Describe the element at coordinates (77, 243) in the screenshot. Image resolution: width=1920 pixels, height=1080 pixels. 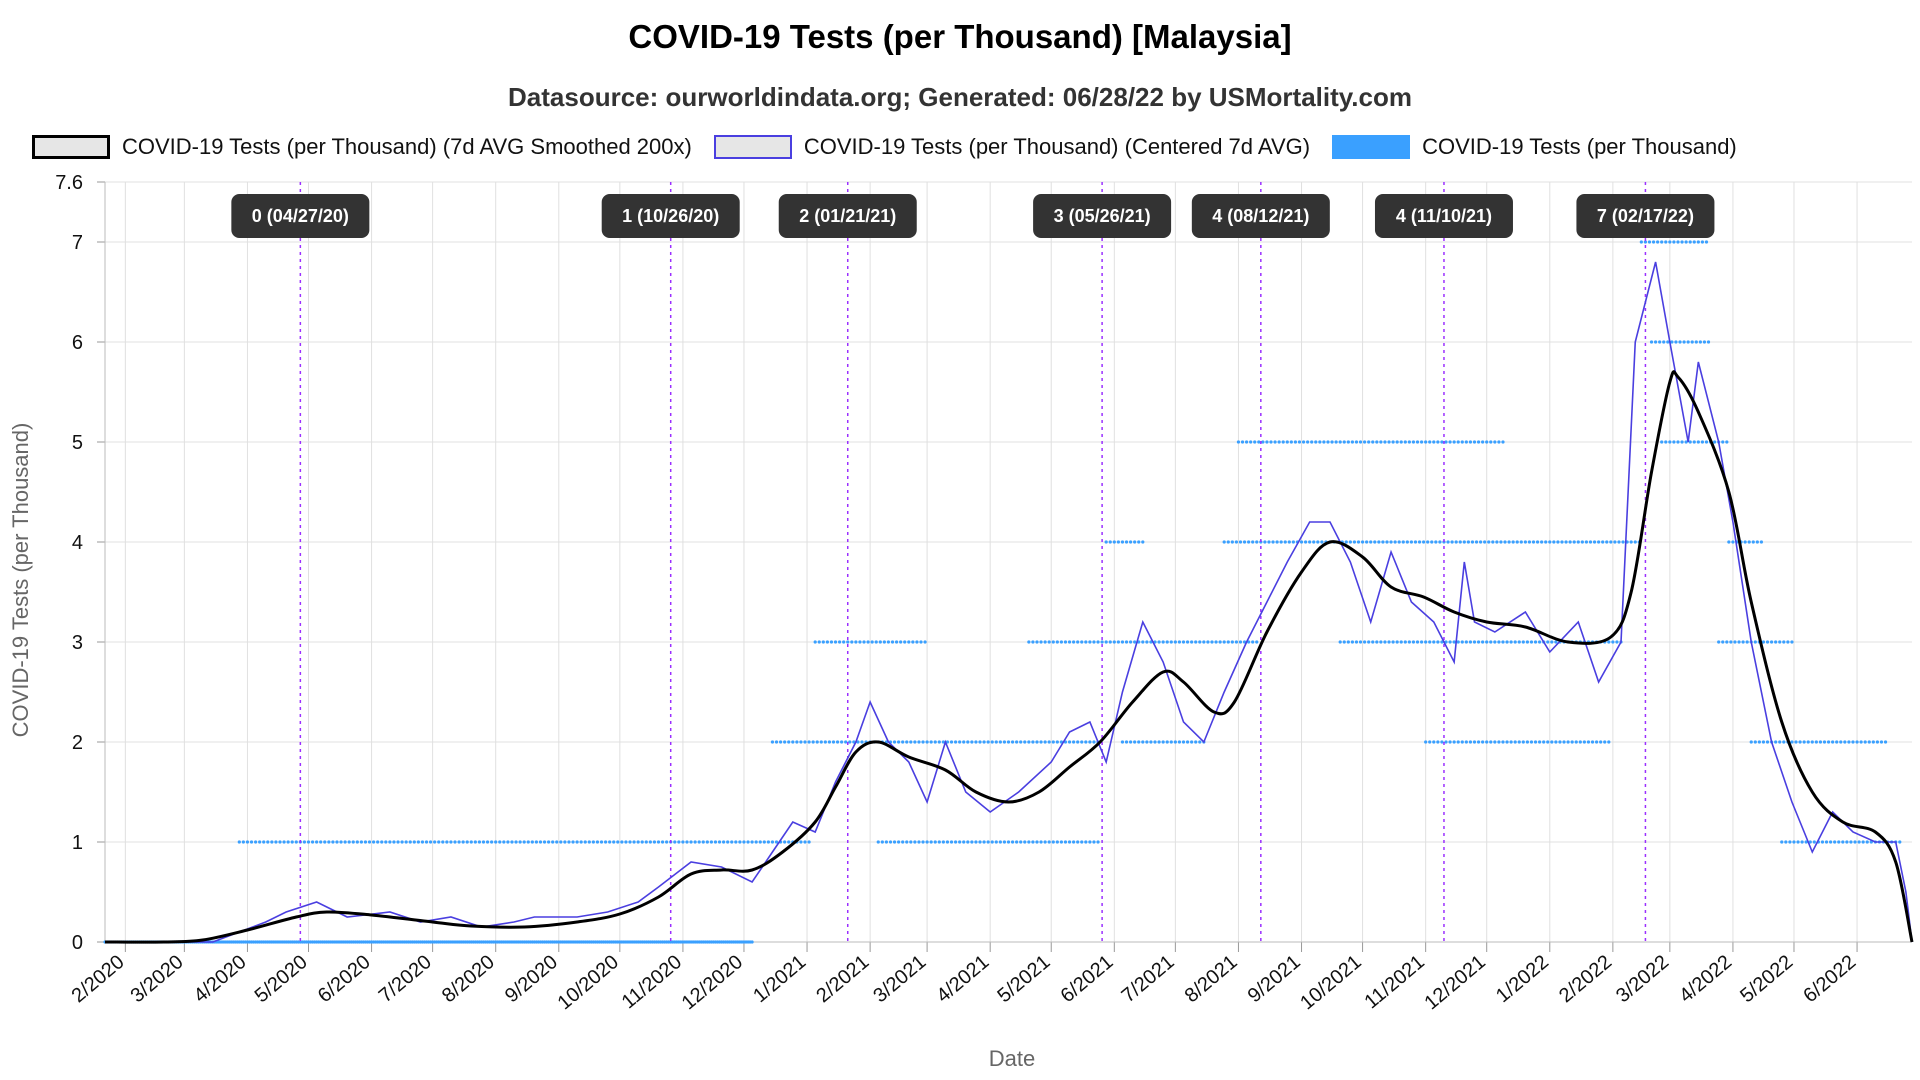
I see `y-tick-label: 7` at that location.